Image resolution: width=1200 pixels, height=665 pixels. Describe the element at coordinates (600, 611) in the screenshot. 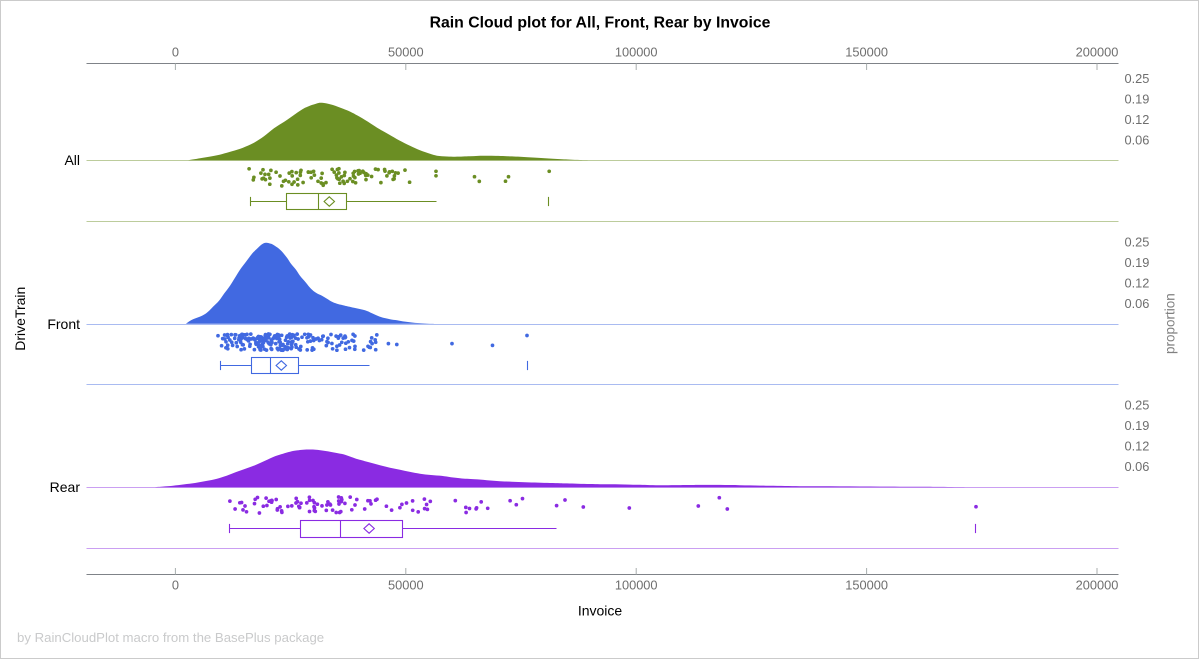

I see `svg-text: Invoice` at that location.